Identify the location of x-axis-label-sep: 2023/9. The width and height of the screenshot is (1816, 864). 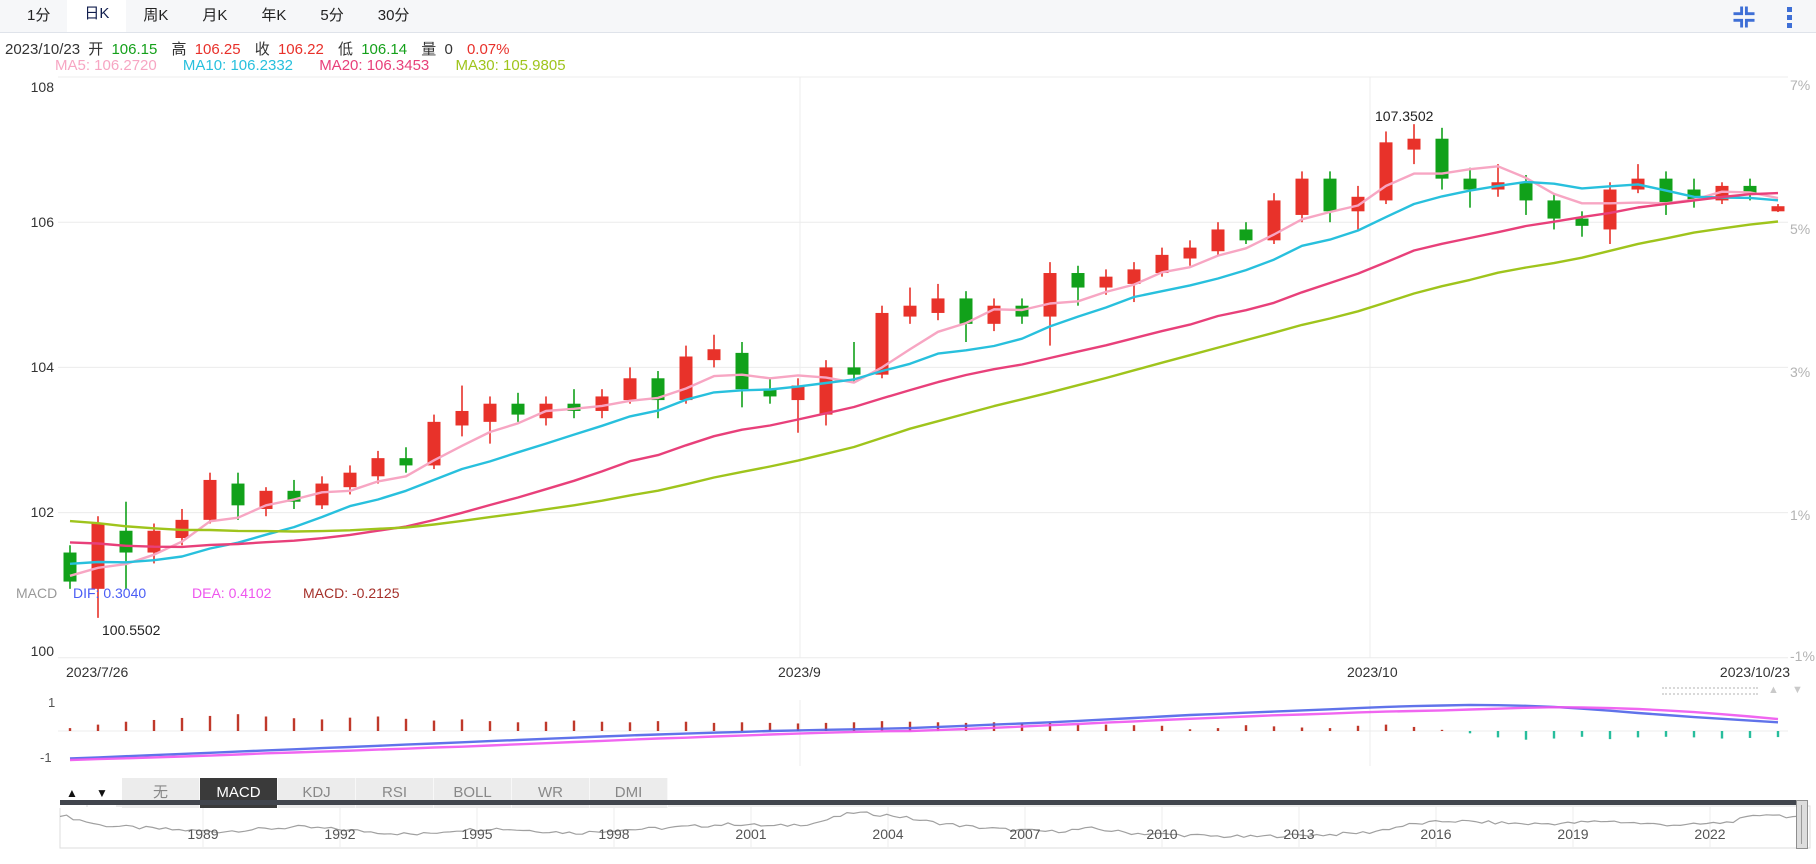
(799, 672).